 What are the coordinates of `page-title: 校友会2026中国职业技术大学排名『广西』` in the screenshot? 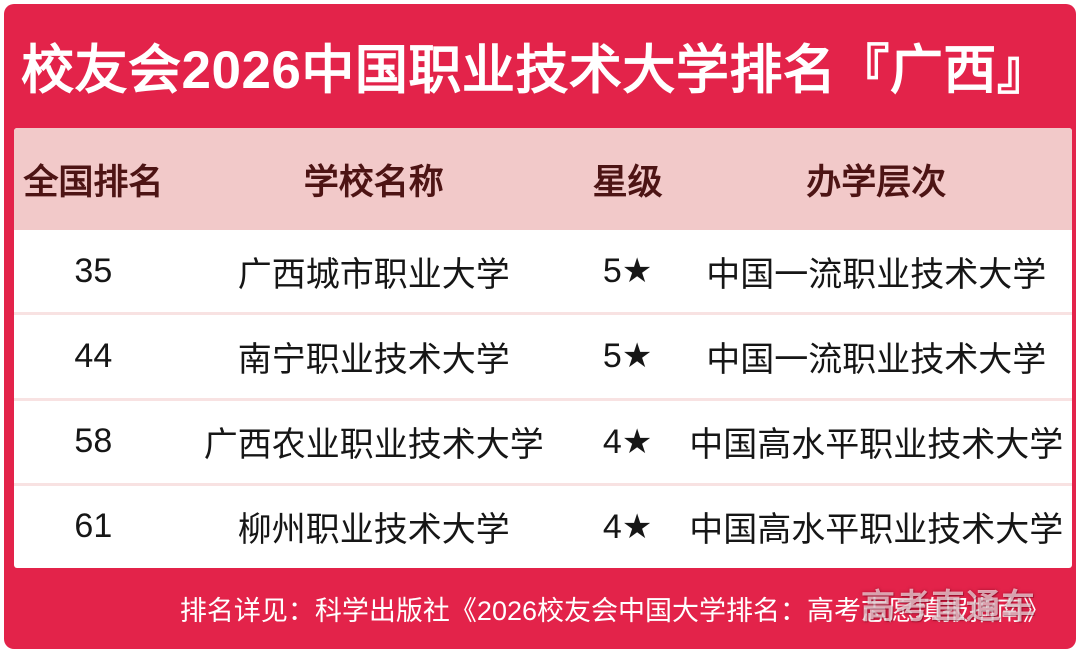 It's located at (536, 70).